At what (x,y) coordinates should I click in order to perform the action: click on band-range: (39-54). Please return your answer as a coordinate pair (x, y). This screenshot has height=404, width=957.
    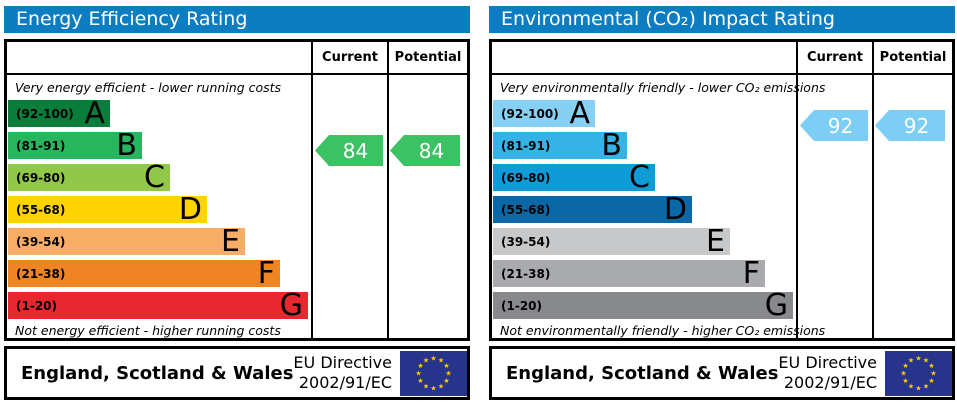
    Looking at the image, I should click on (526, 241).